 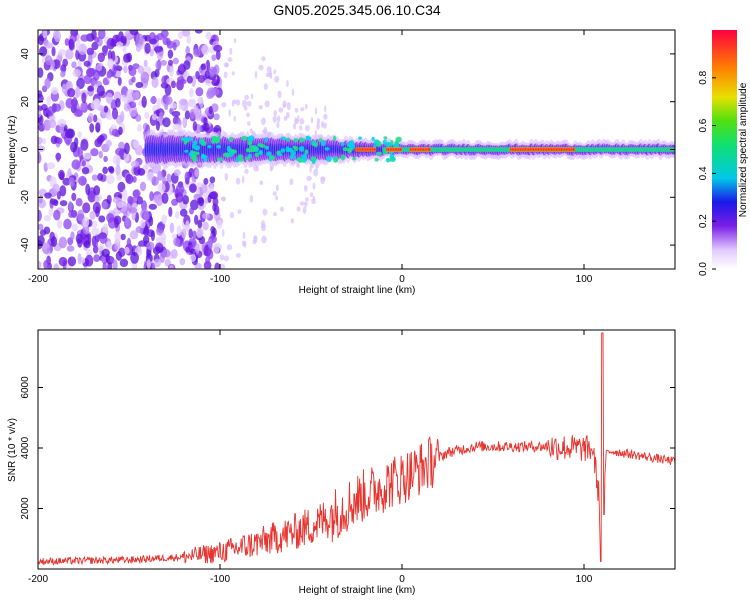 I want to click on snr-ylabel: SNR (10 * v/v), so click(x=12, y=450).